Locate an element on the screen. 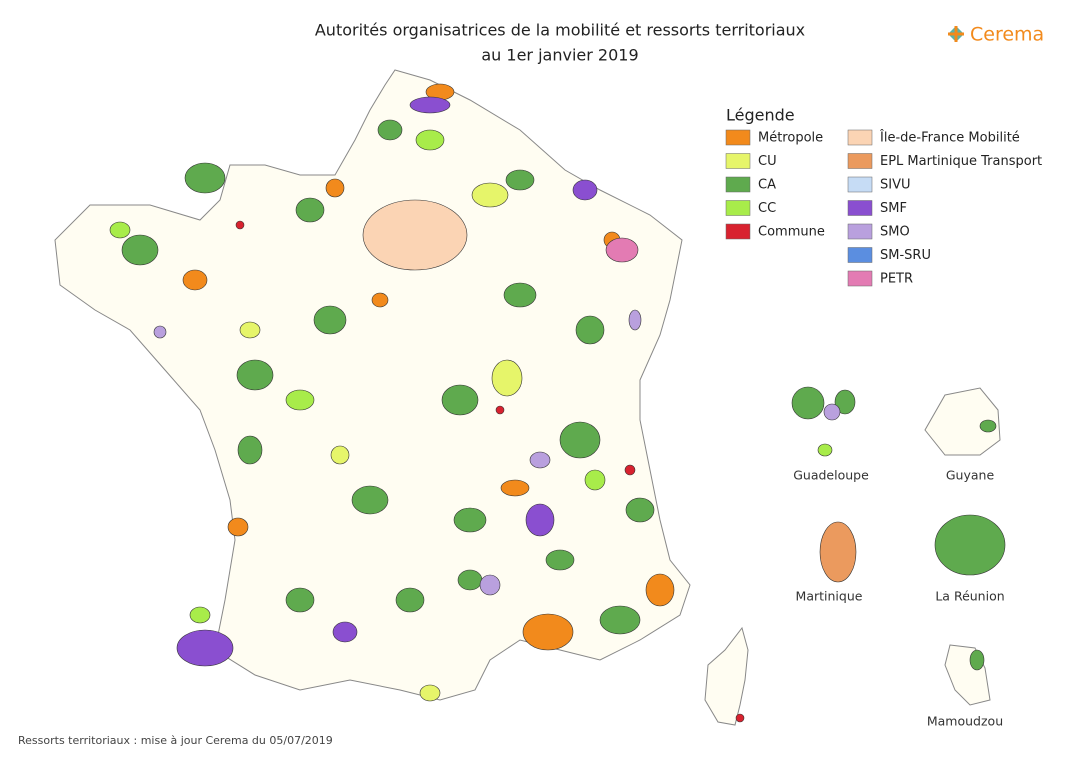  logo: Cerema is located at coordinates (996, 35).